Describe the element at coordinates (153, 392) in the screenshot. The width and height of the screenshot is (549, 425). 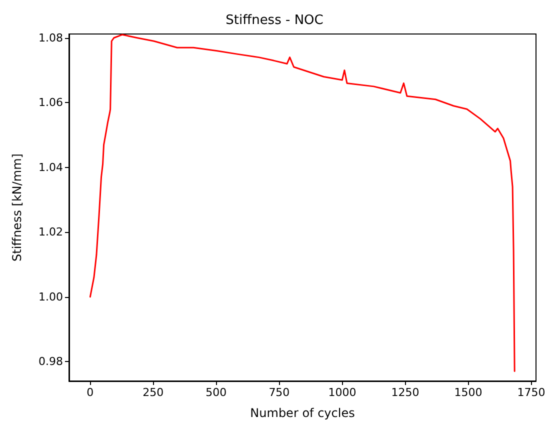
I see `x-tick-label: 250` at that location.